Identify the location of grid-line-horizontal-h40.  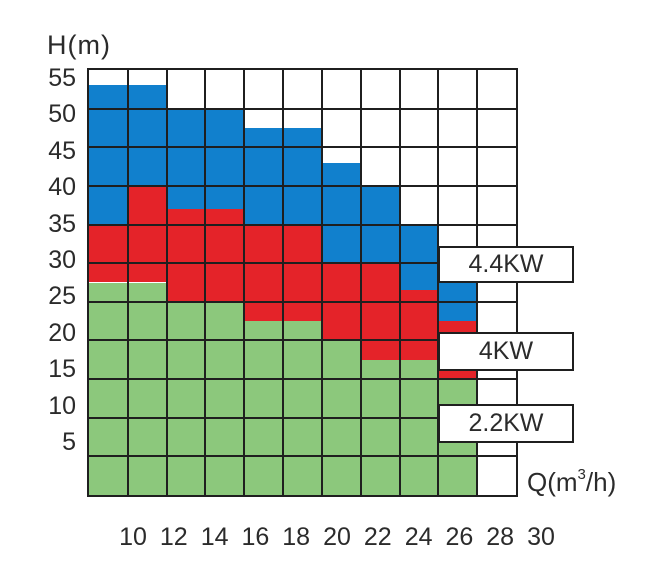
(302, 185).